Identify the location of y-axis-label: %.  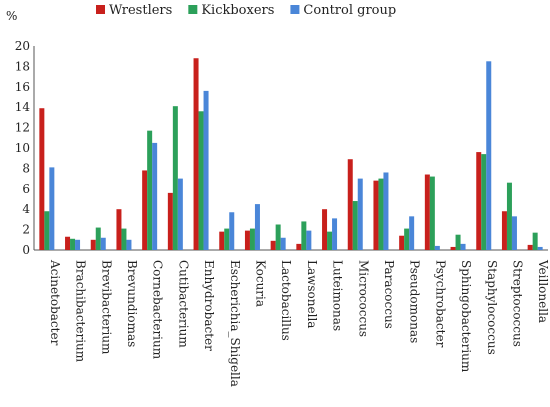
(11, 16).